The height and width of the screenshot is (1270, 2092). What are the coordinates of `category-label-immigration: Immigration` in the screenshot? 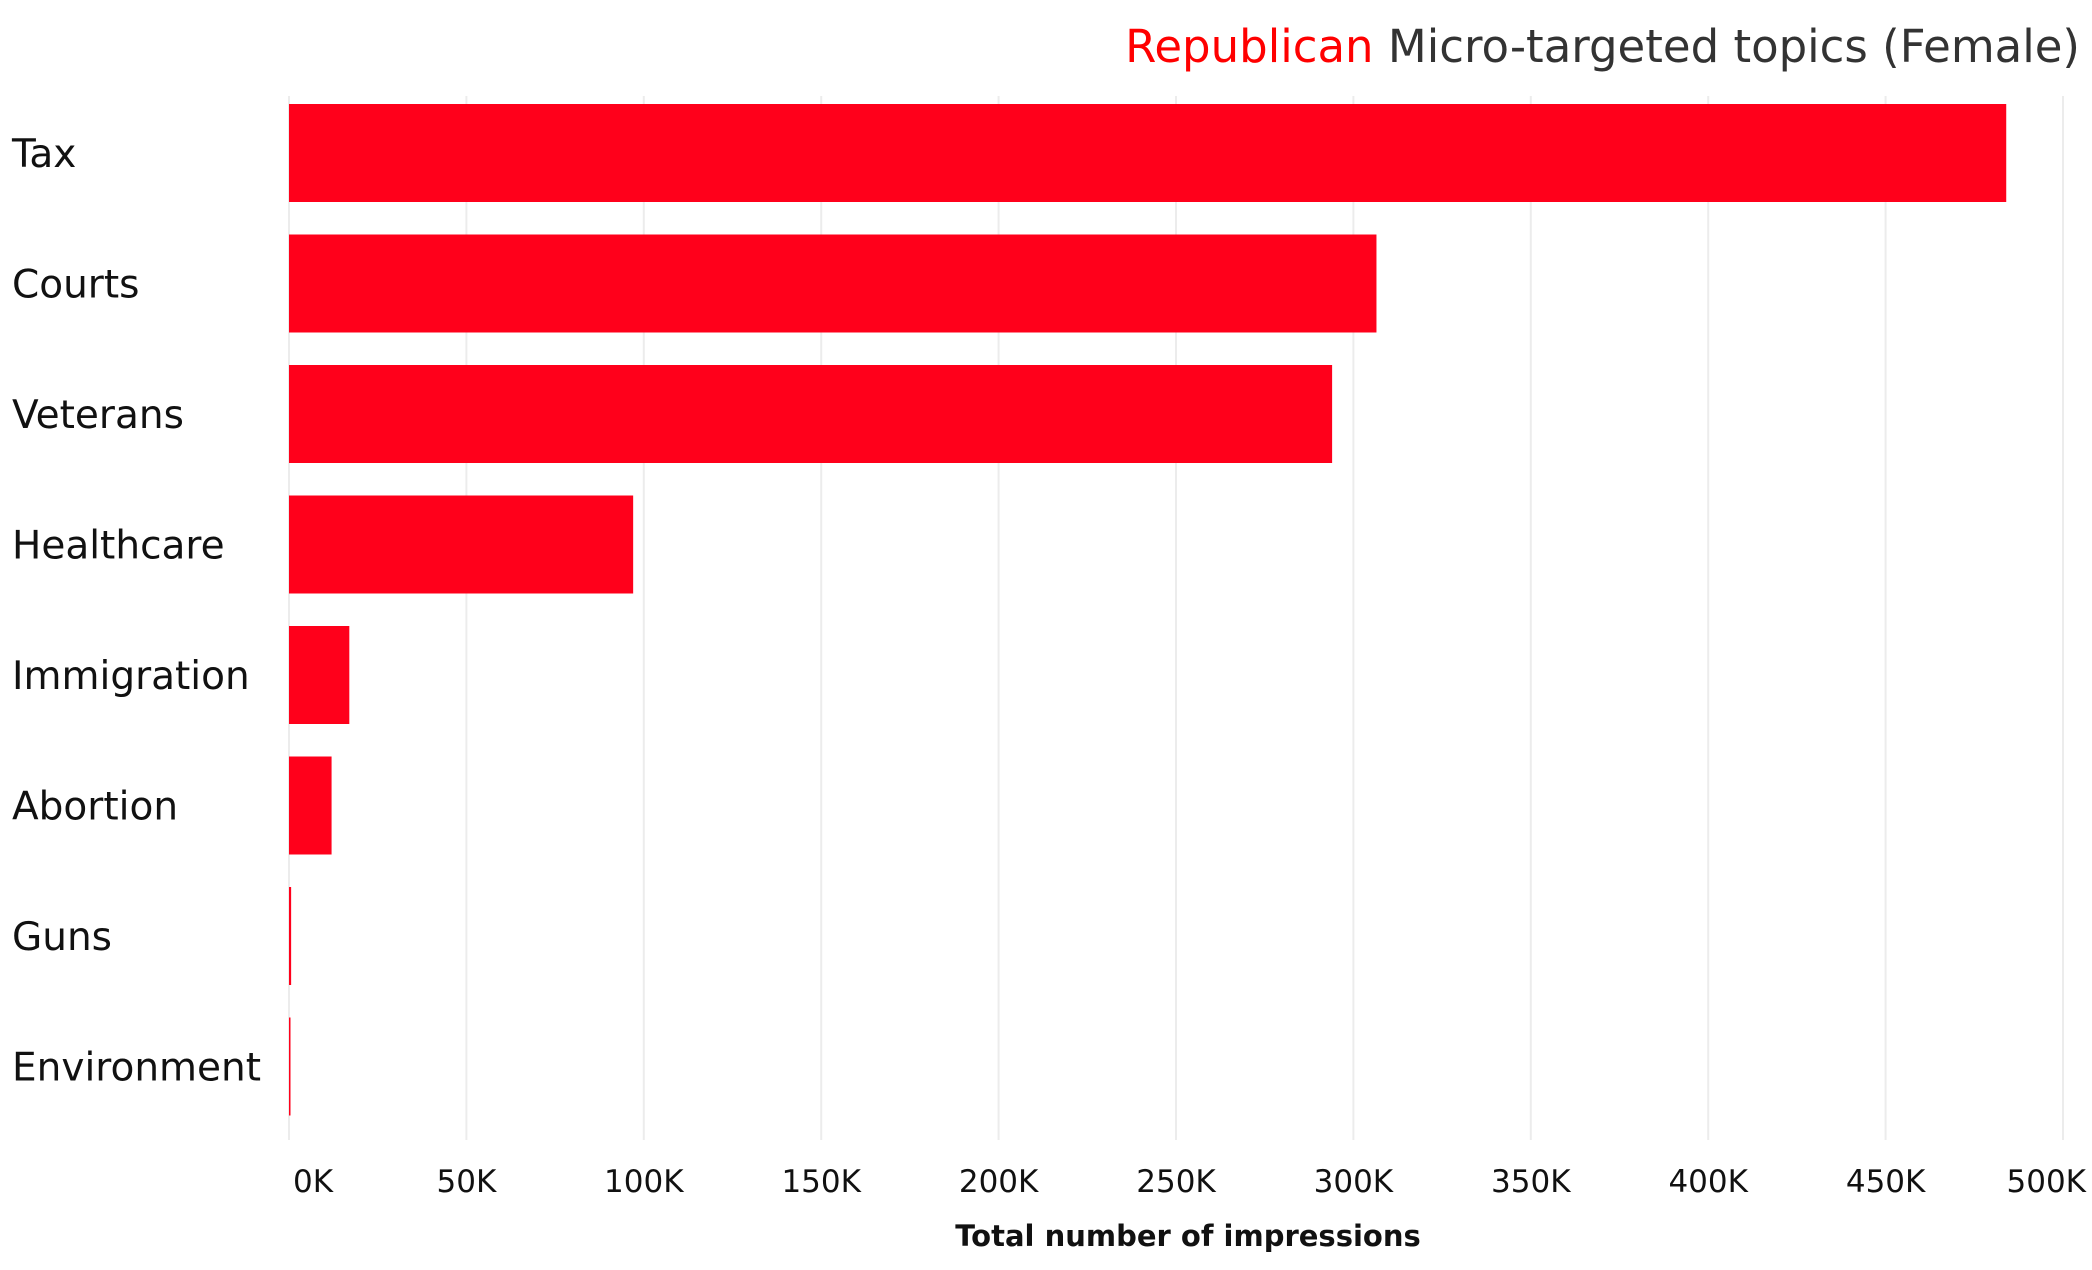 It's located at (131, 676).